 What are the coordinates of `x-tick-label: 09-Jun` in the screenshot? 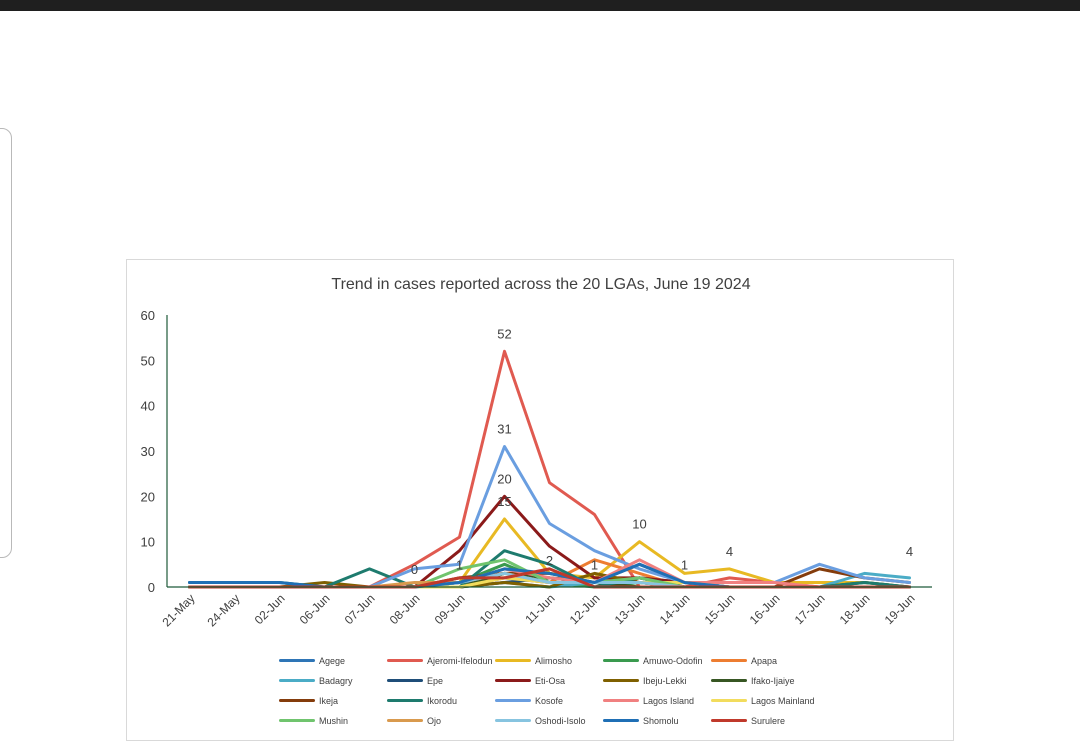 It's located at (450, 609).